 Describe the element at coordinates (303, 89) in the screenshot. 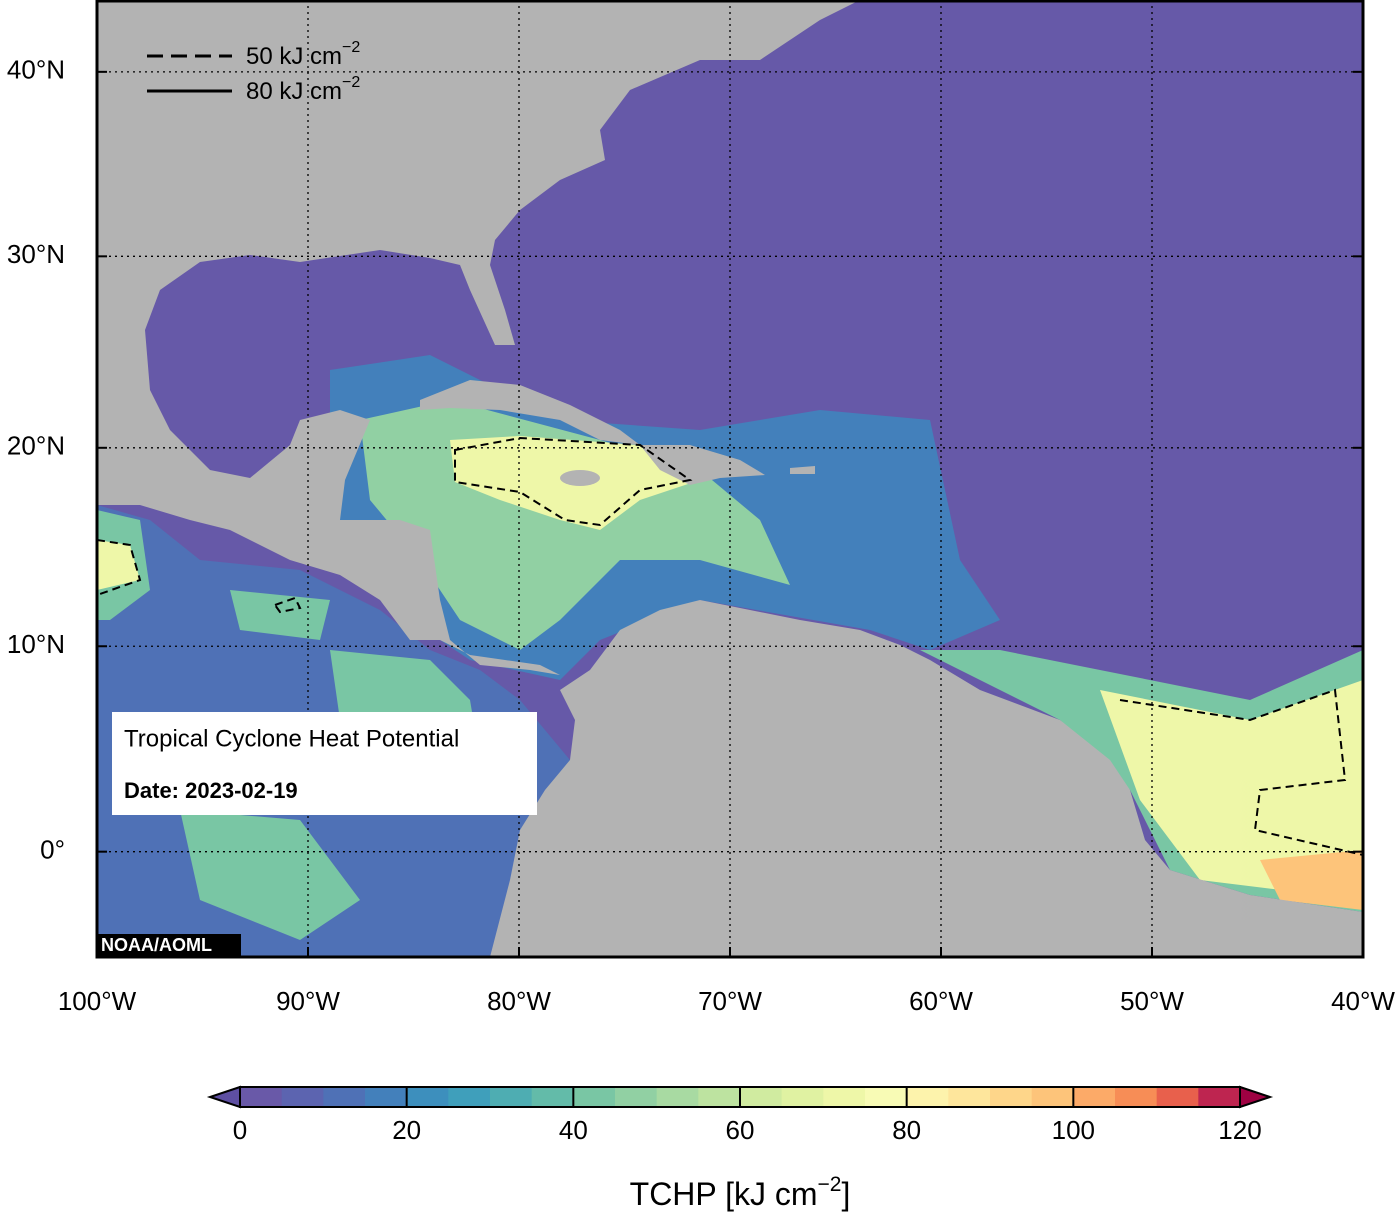

I see `legend-label: 80 kJ cm−2` at that location.